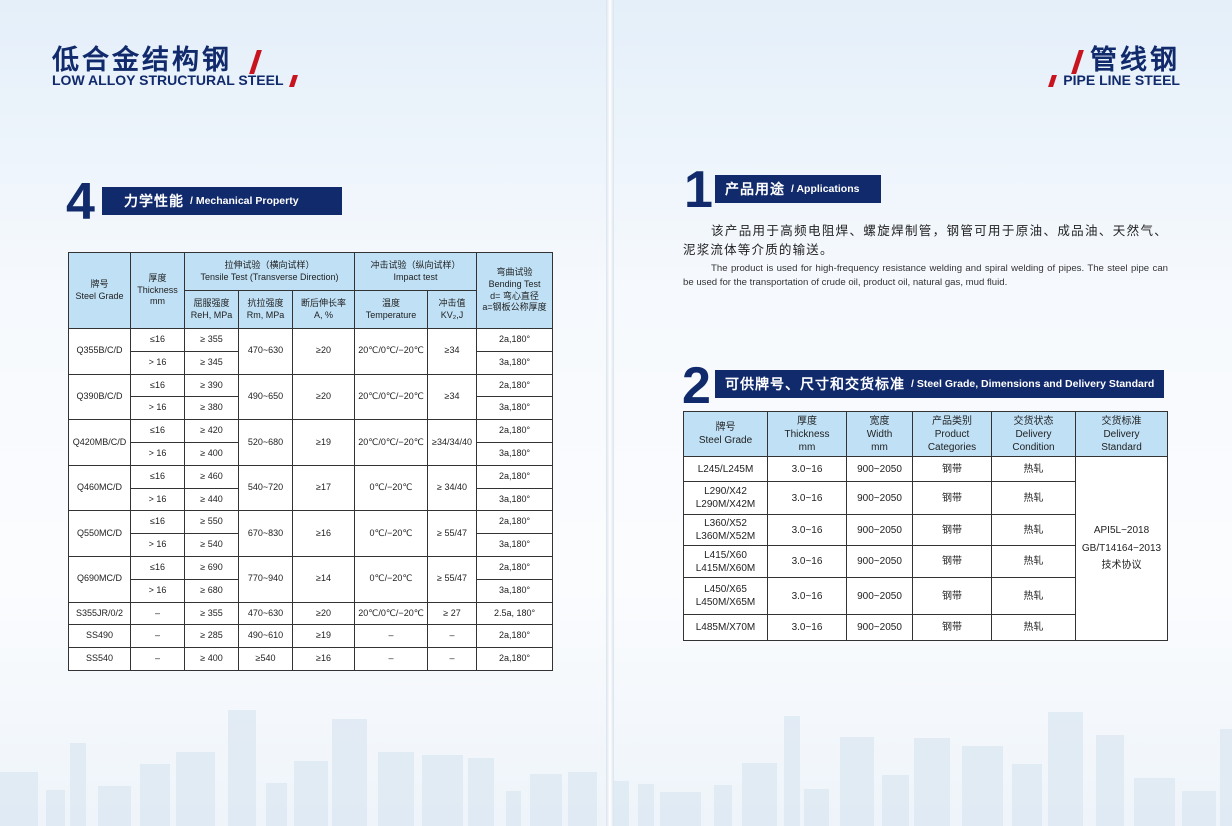  I want to click on table-row: > 16 ≥ 540 3a,180°, so click(311, 545).